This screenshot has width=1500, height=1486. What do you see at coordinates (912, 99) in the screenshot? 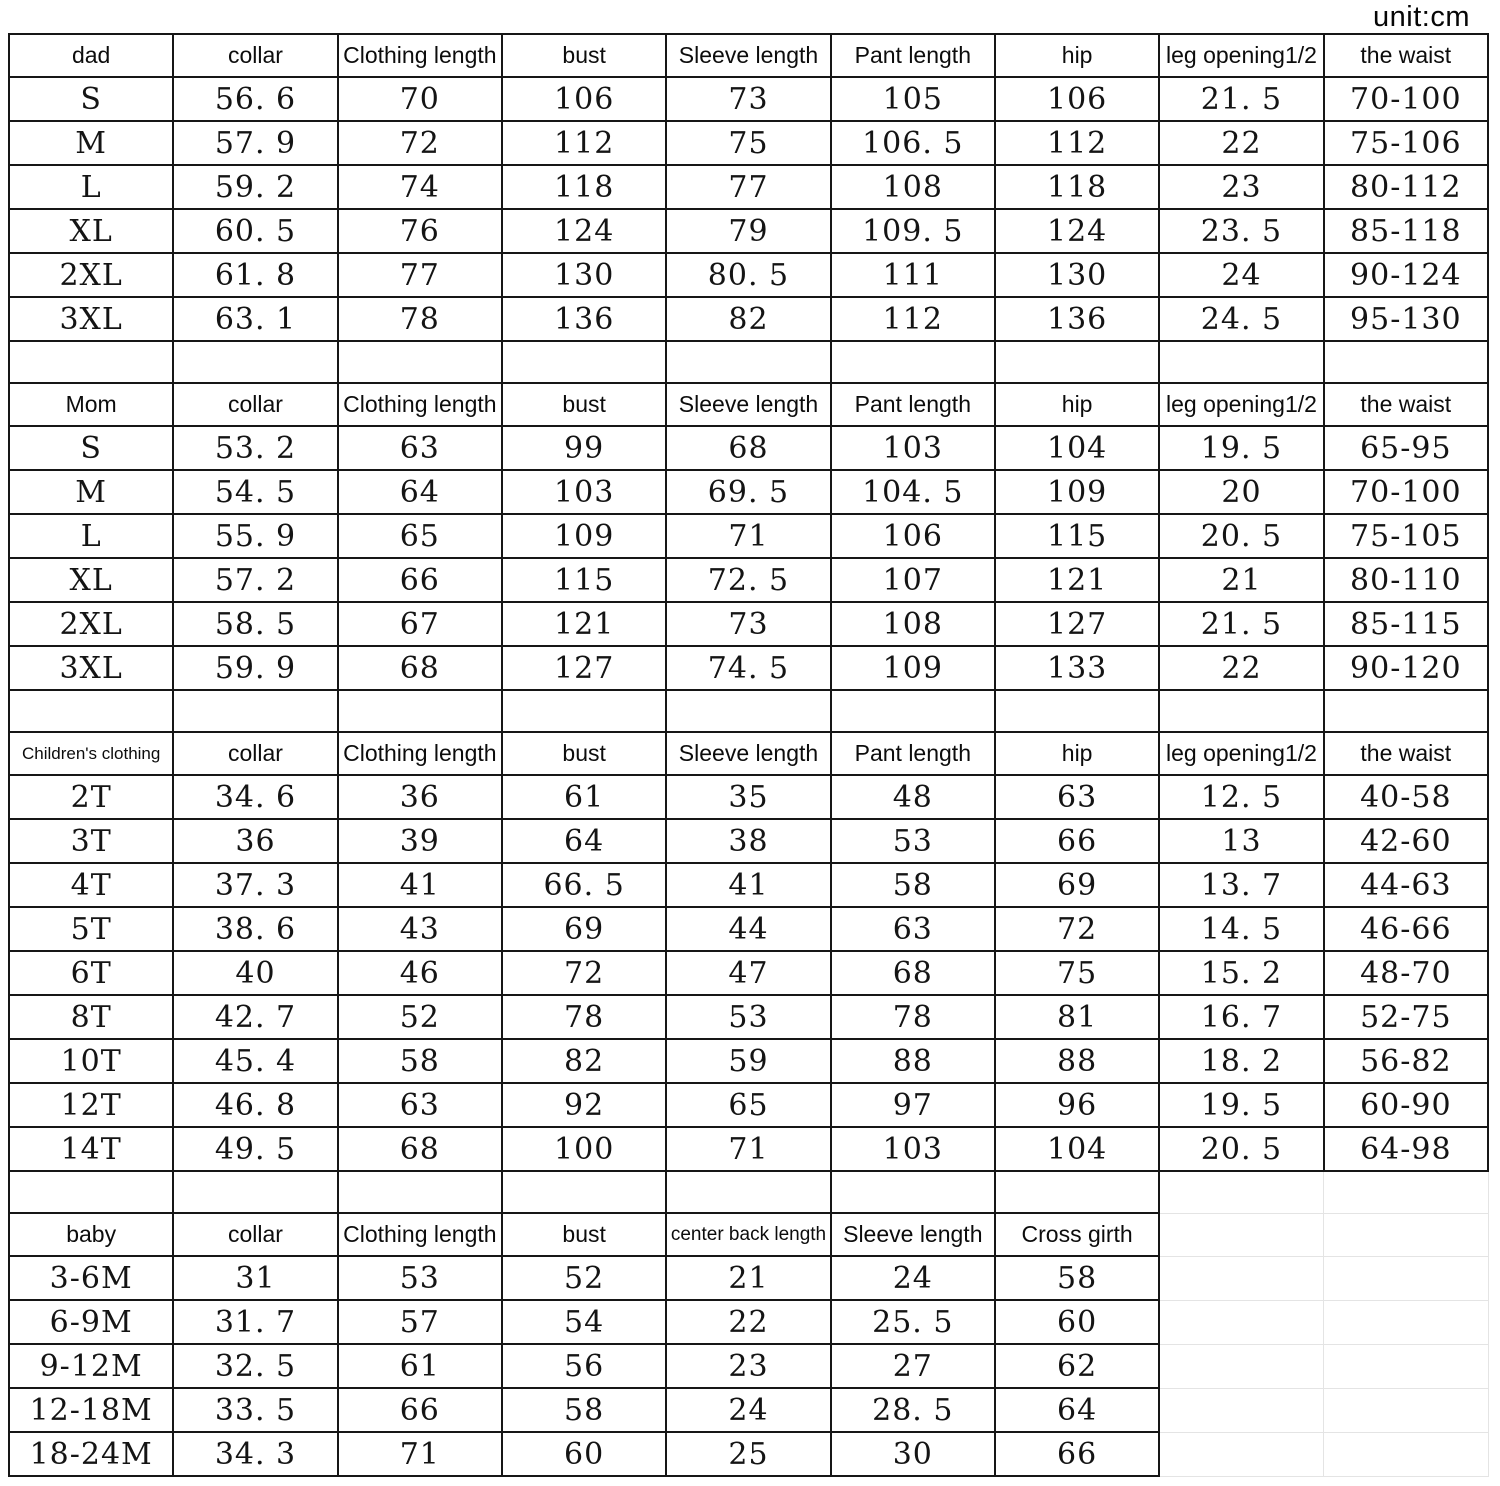
I see `value-cell: 105` at bounding box center [912, 99].